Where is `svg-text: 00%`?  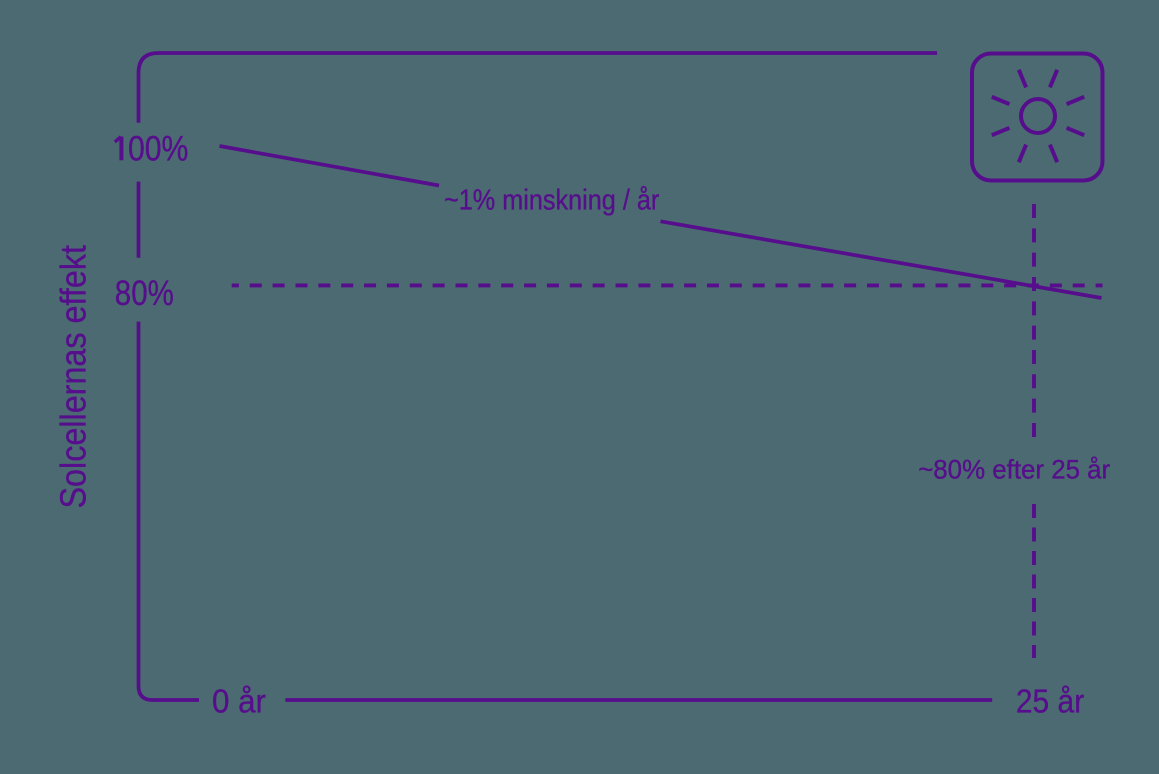 svg-text: 00% is located at coordinates (158, 148).